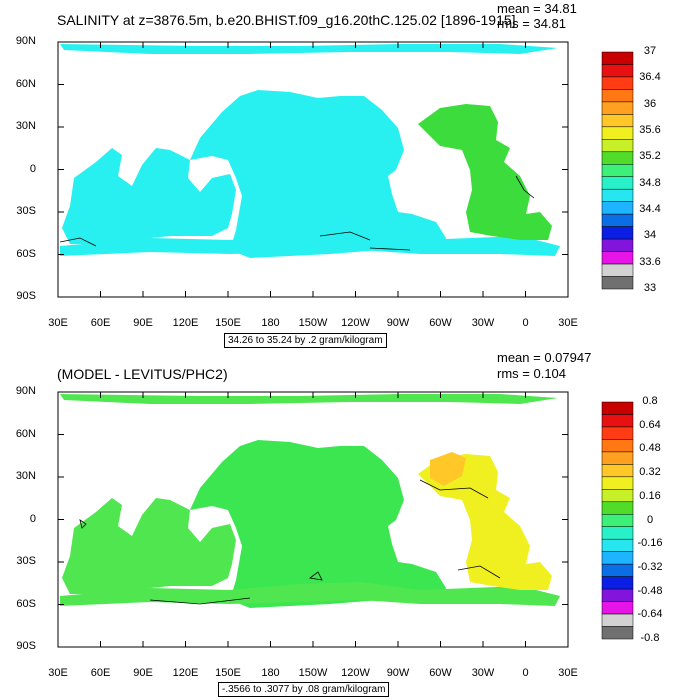  Describe the element at coordinates (650, 51) in the screenshot. I see `colorbar-label: 37` at that location.